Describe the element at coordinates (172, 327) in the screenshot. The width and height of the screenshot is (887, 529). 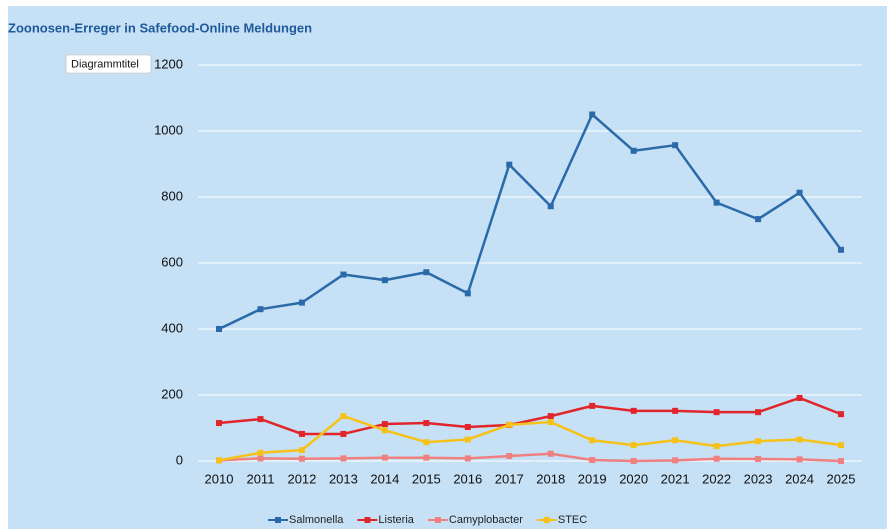
I see `y-tick-label: 400` at that location.